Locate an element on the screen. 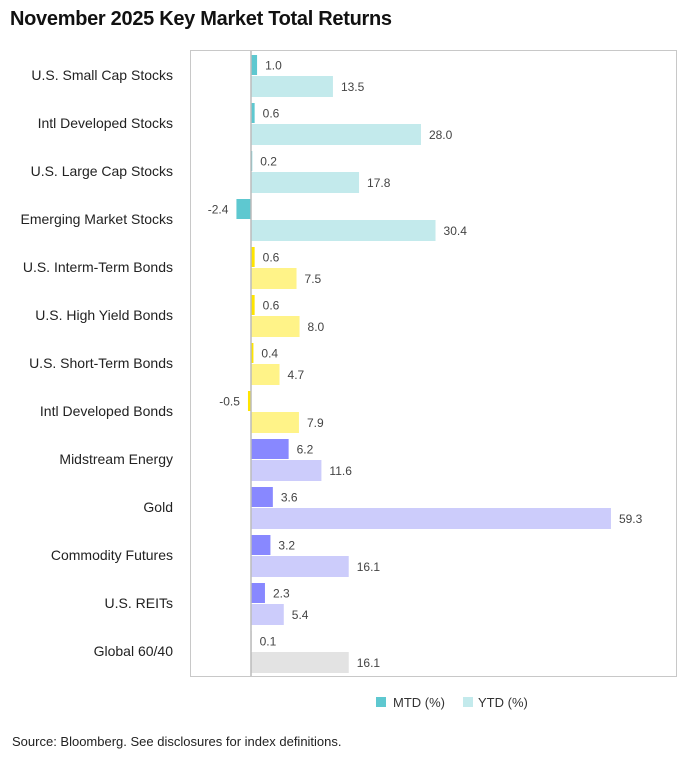  ytd-data-label: 5.4 is located at coordinates (300, 615).